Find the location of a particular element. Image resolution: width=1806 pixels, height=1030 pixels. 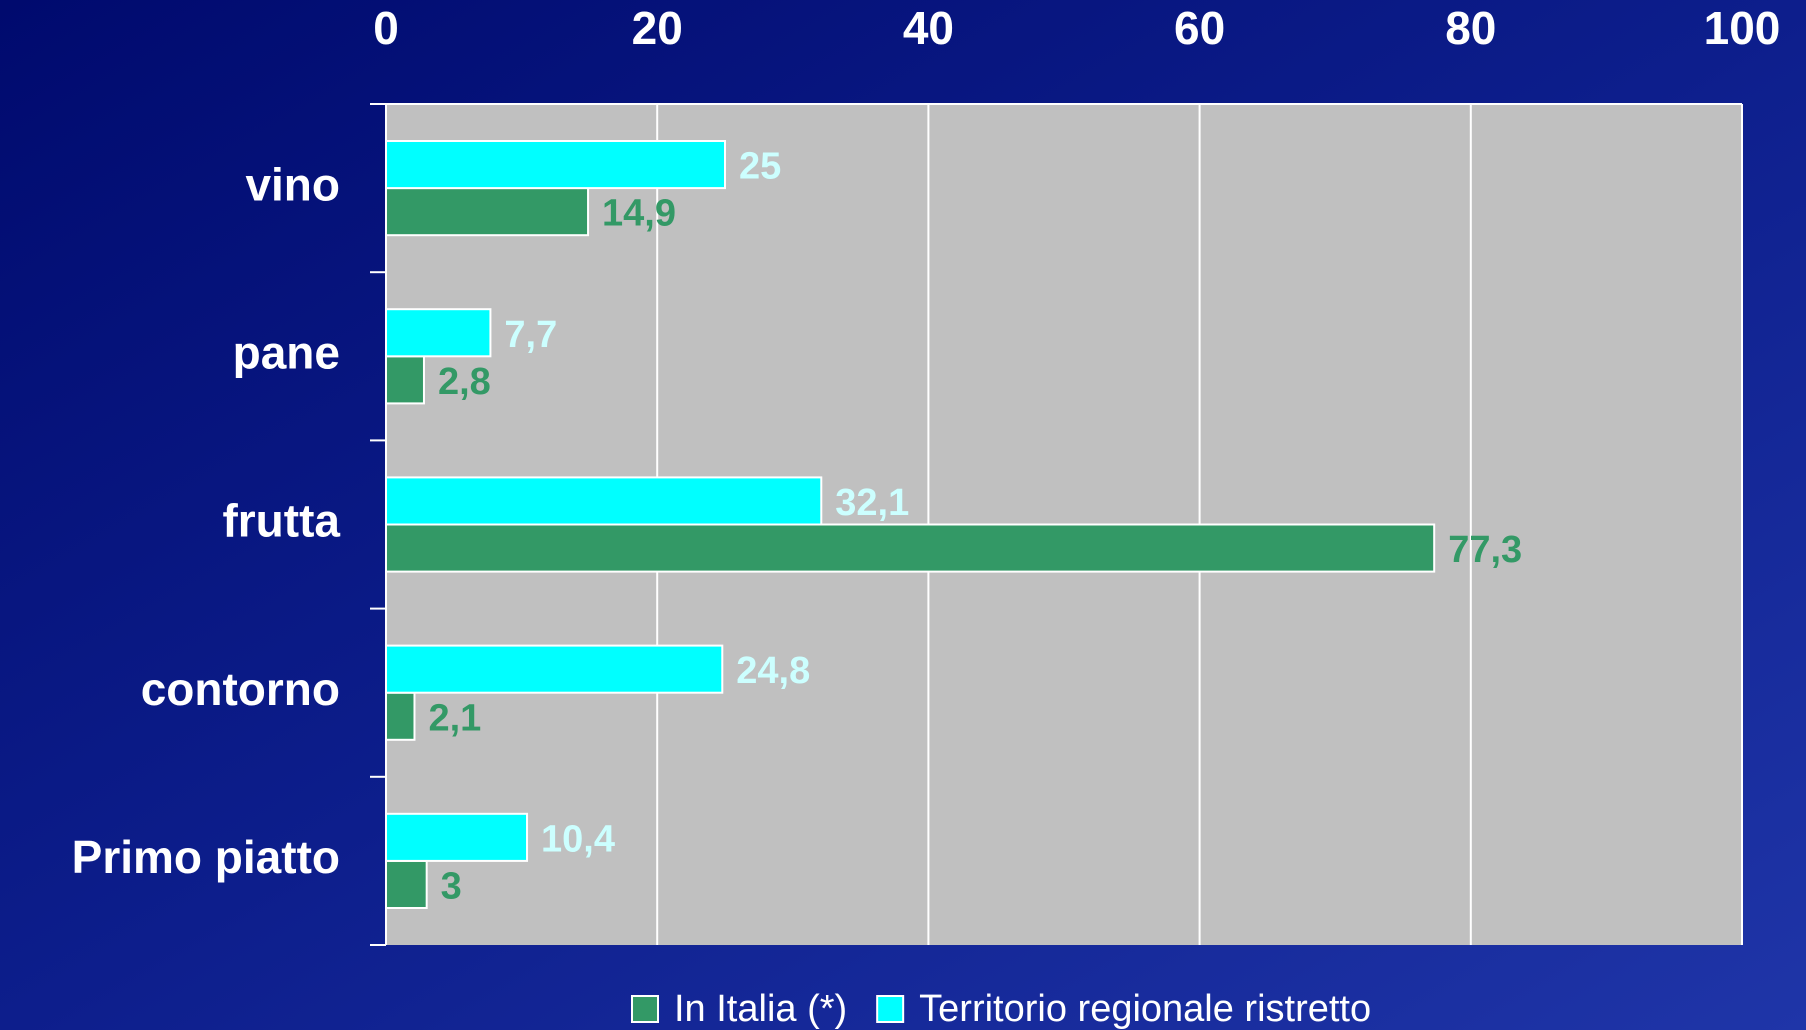

x-tick-label: 40 is located at coordinates (928, 28).